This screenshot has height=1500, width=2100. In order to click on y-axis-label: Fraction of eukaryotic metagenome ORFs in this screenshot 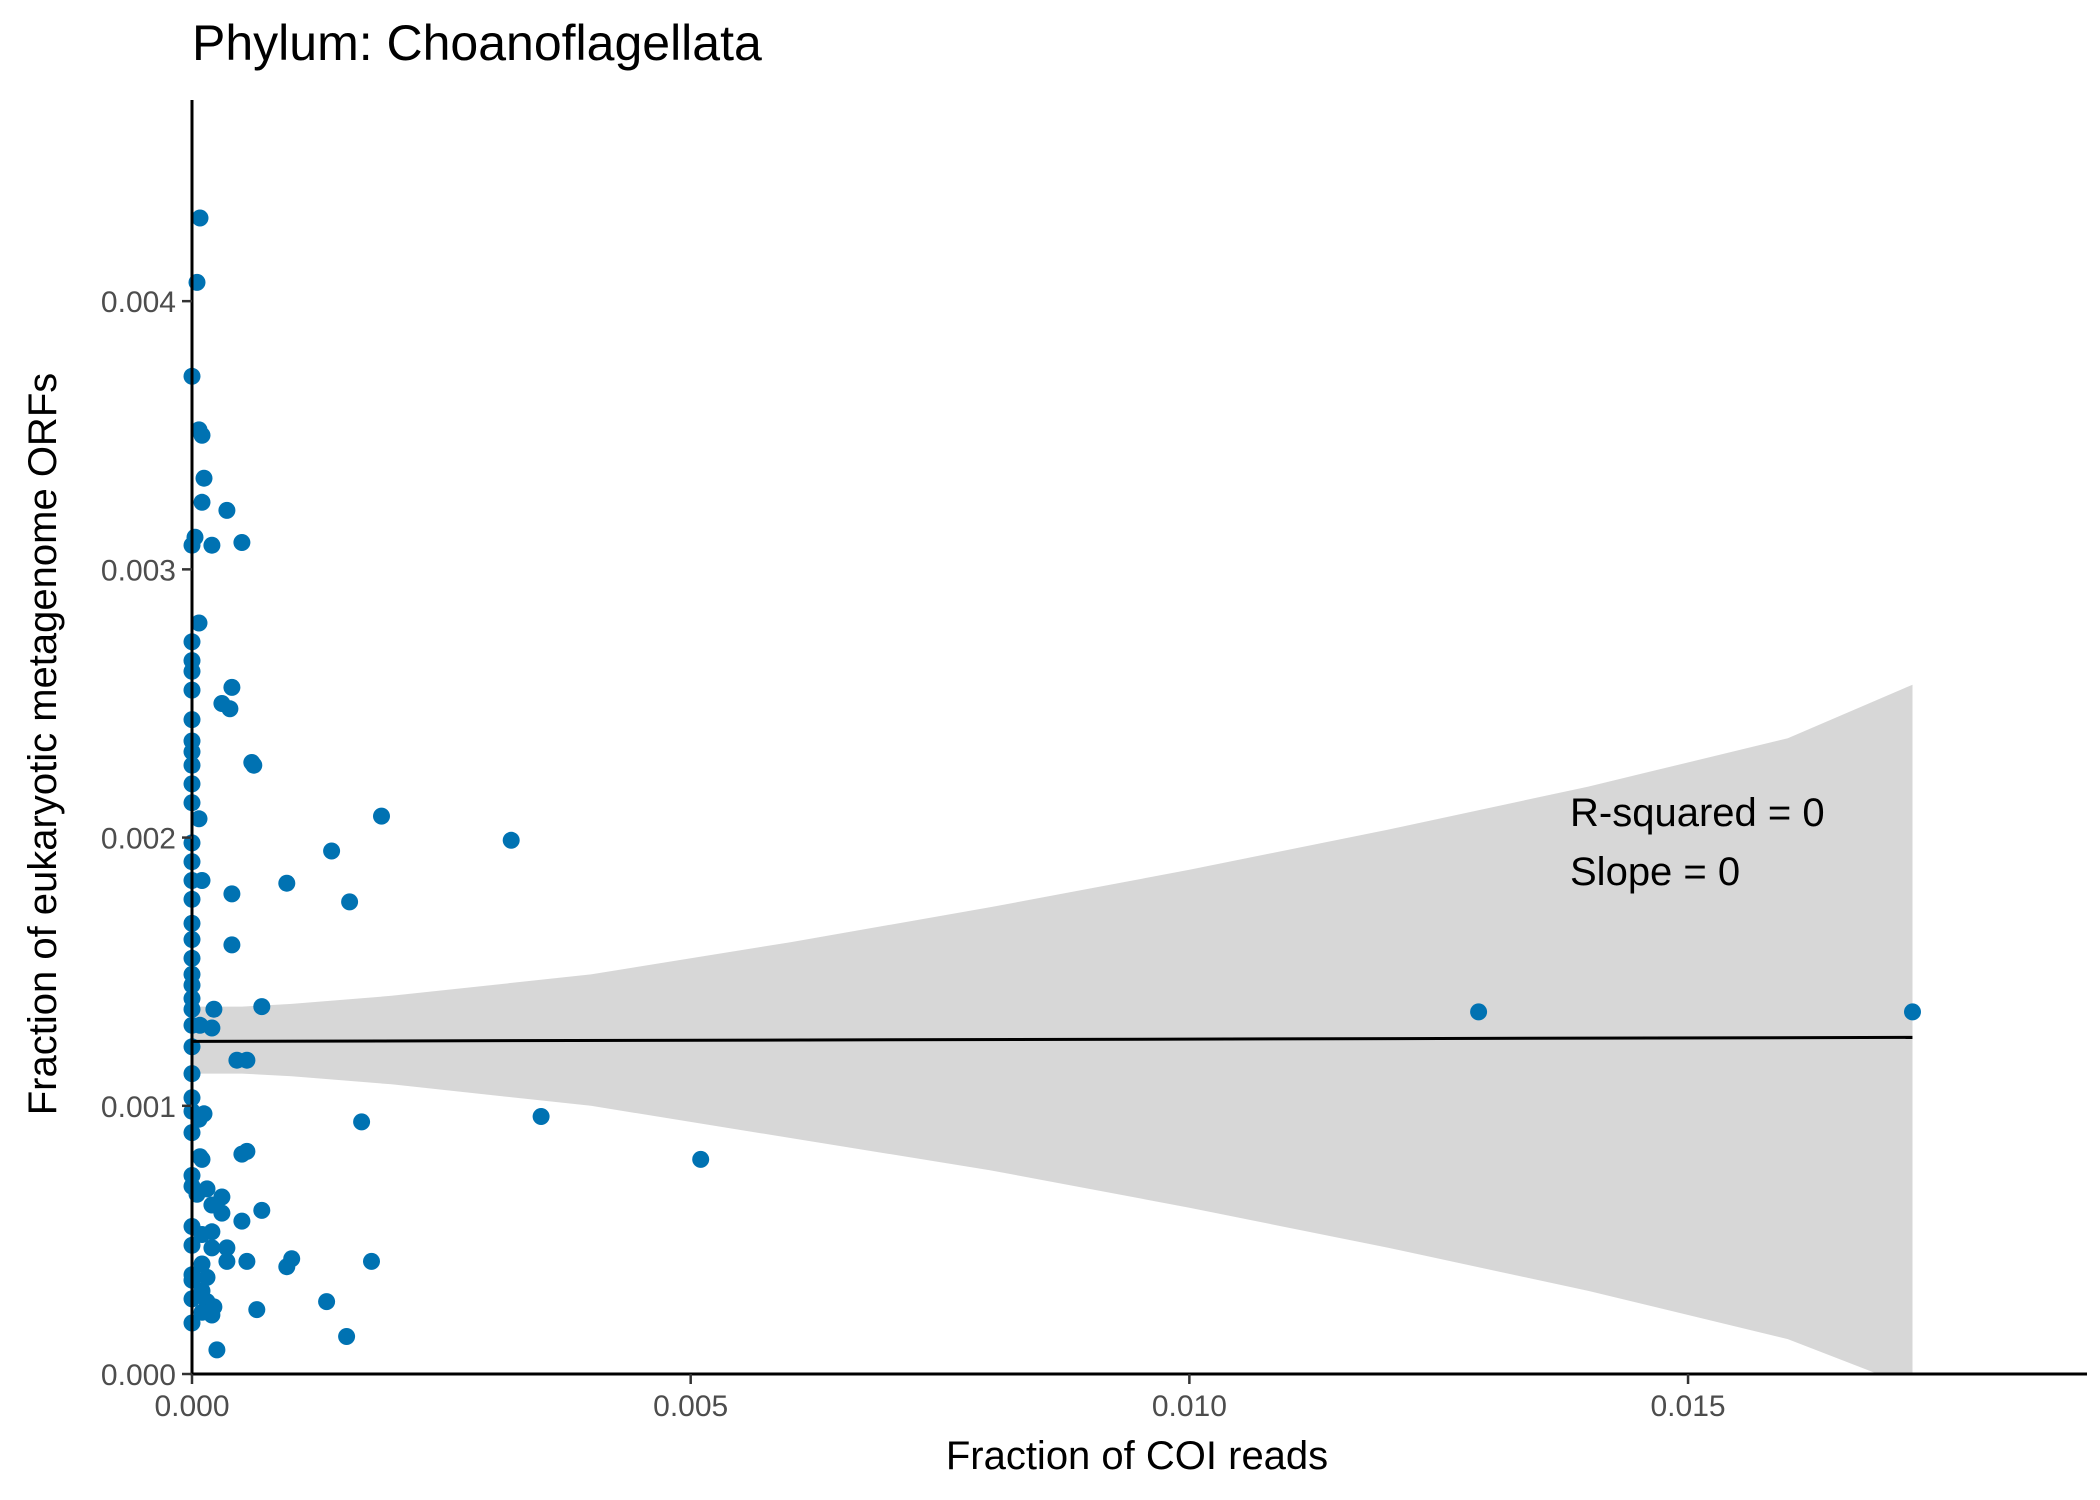, I will do `click(43, 744)`.